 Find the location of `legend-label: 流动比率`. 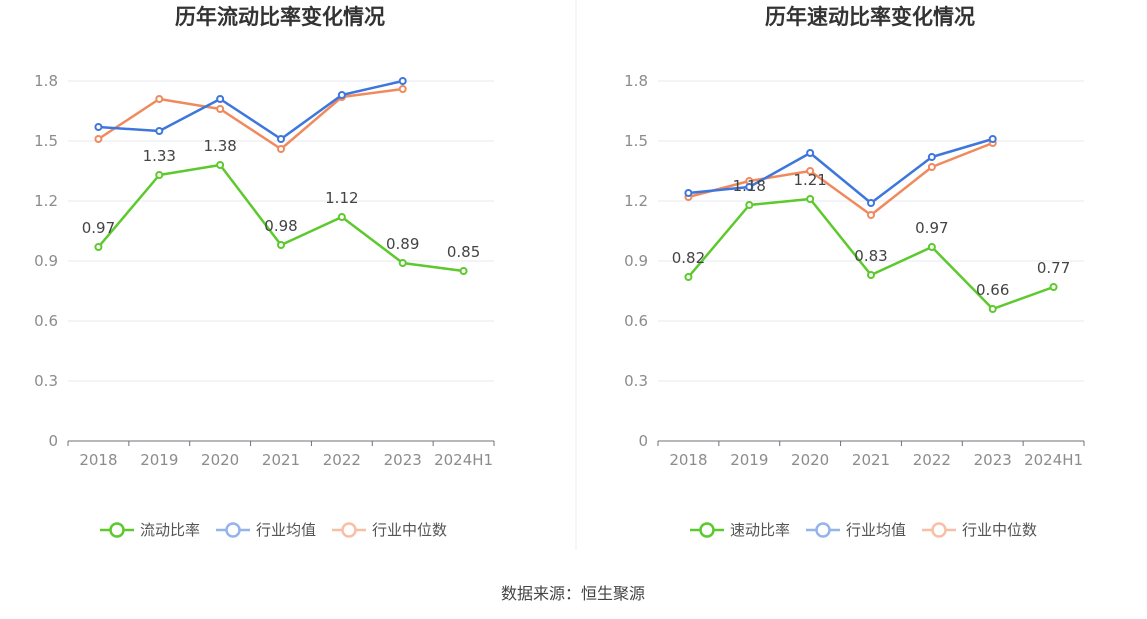

legend-label: 流动比率 is located at coordinates (170, 530).